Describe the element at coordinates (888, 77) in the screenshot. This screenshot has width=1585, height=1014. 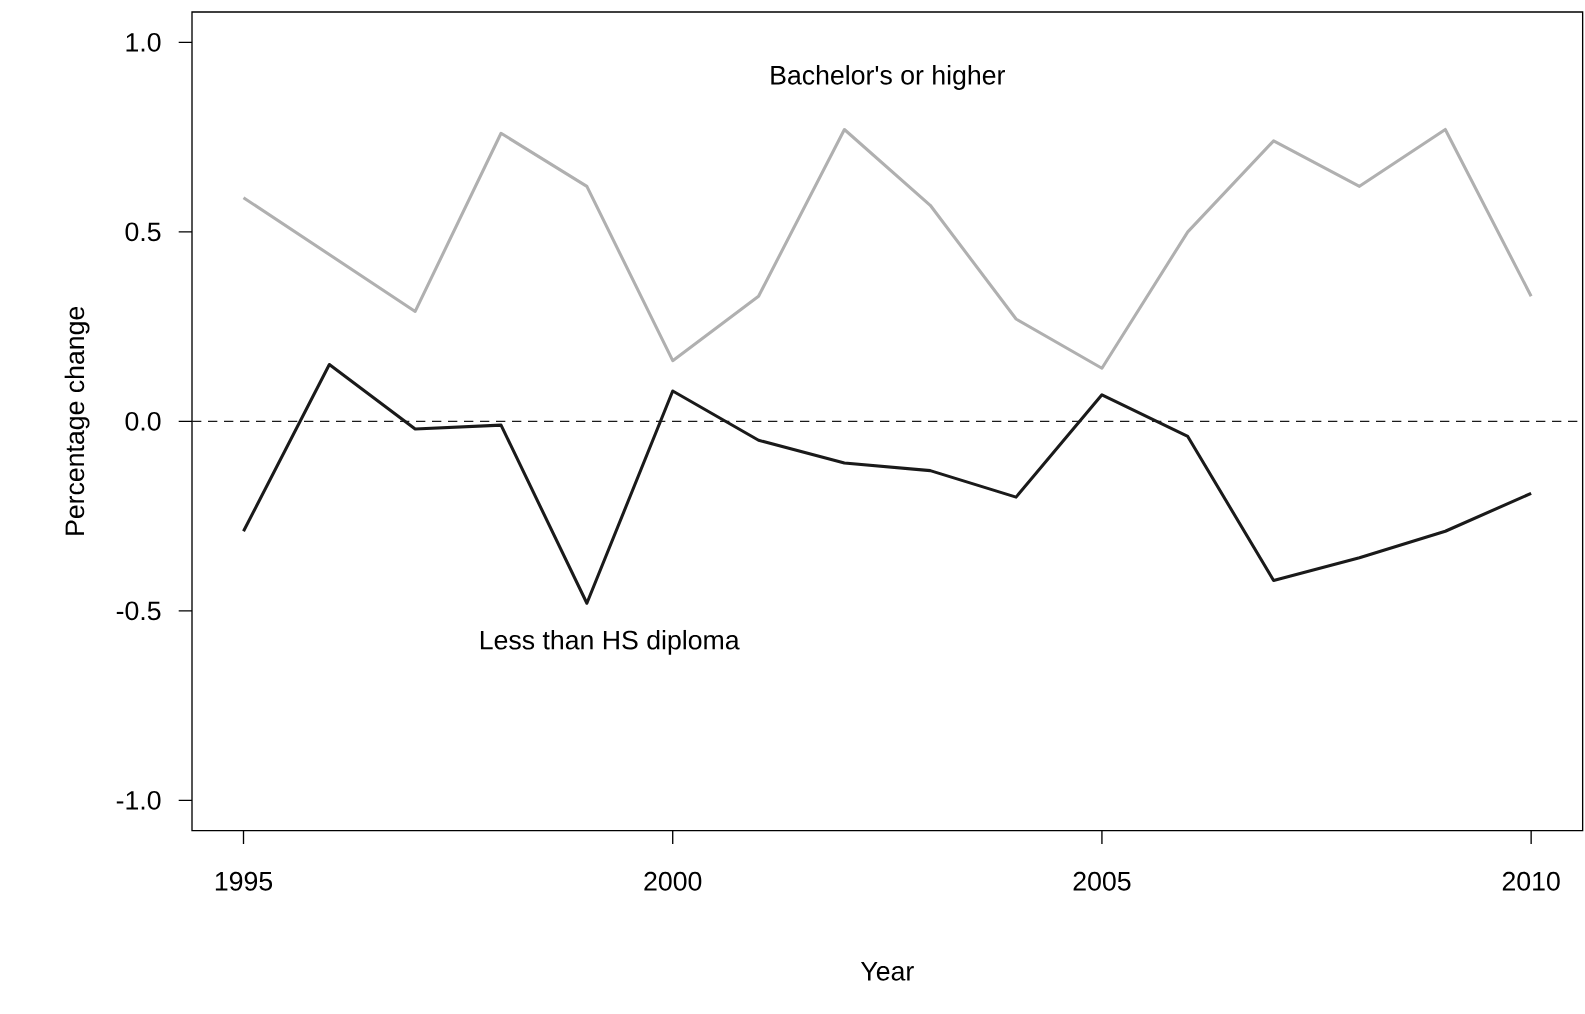
I see `text: Bachelor's or higher` at that location.